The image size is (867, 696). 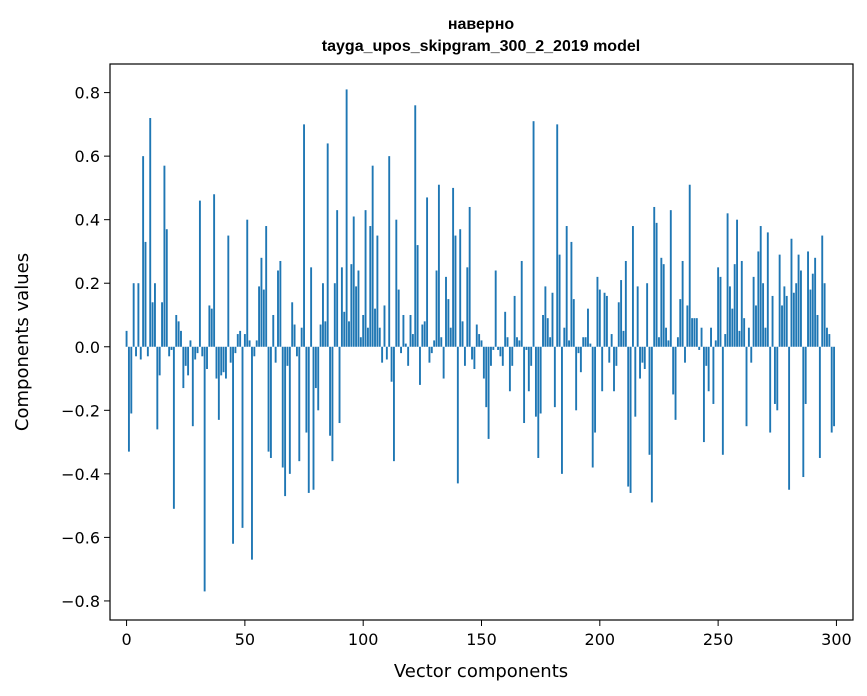 What do you see at coordinates (126, 639) in the screenshot?
I see `x-tick-label: 0` at bounding box center [126, 639].